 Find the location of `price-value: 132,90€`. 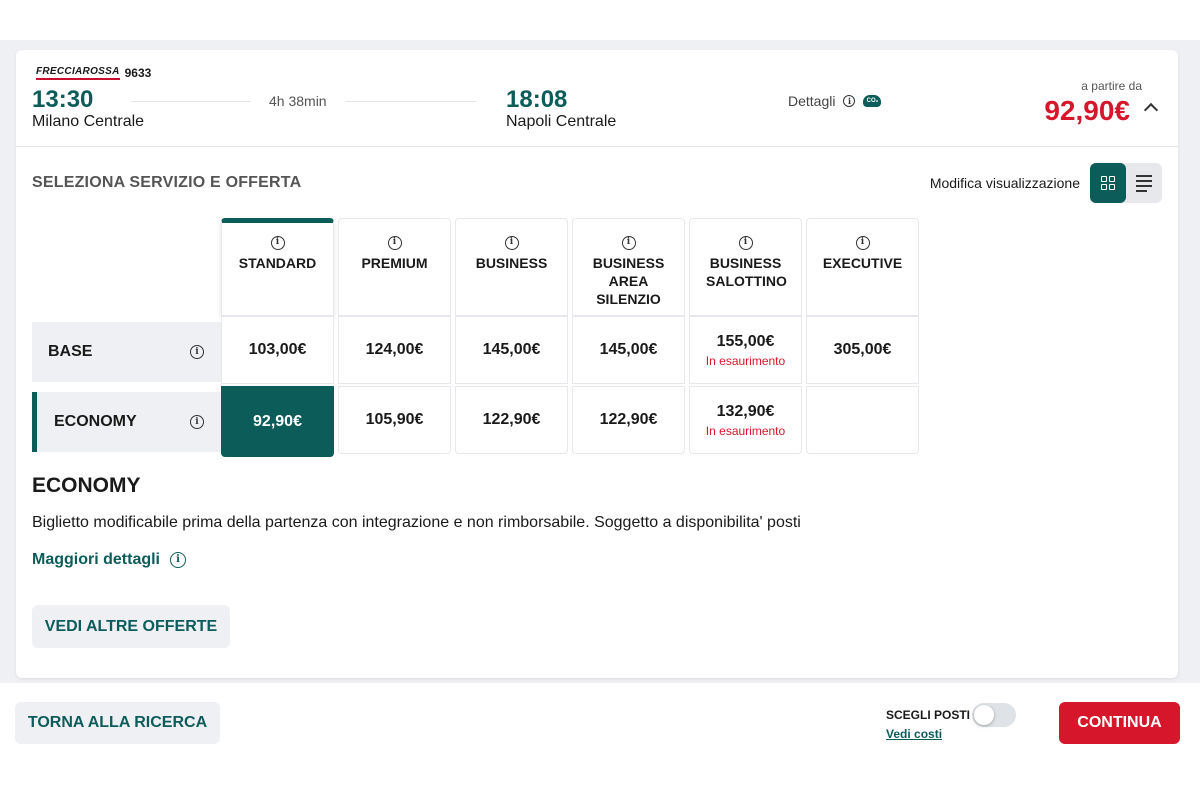

price-value: 132,90€ is located at coordinates (745, 411).